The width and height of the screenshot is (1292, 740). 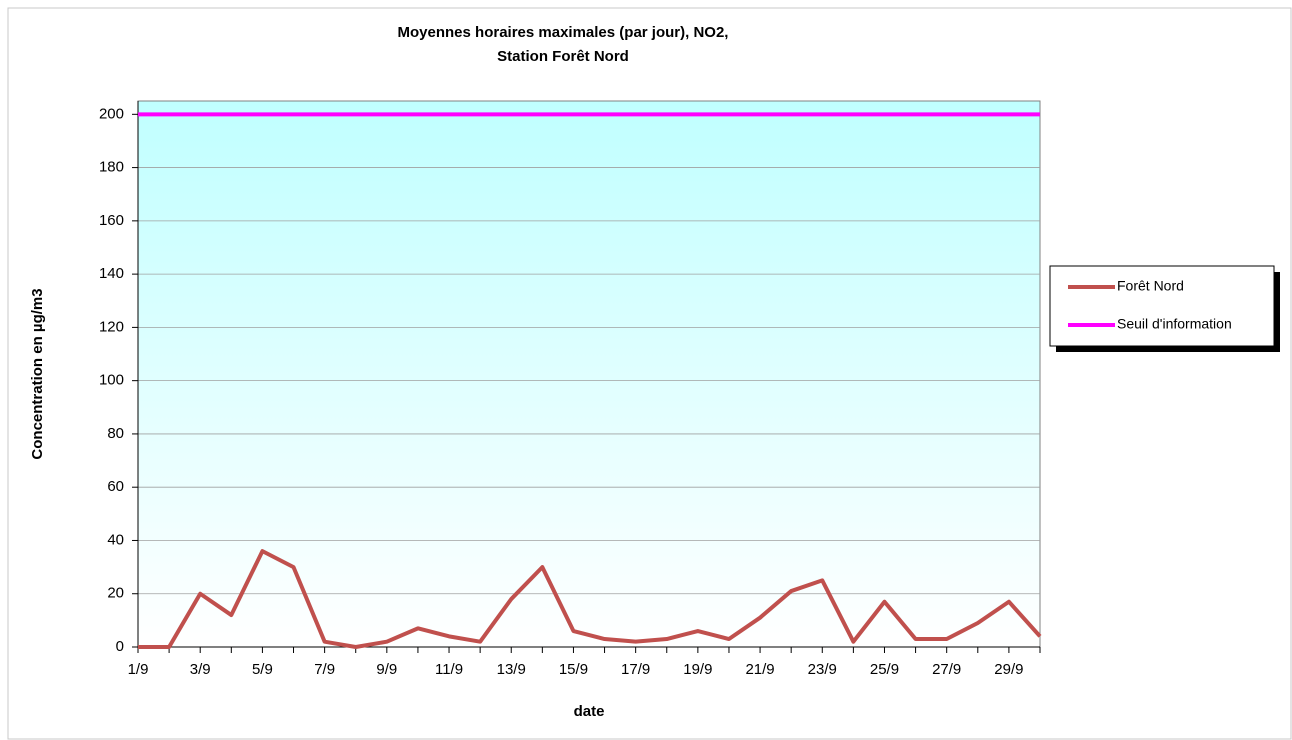 What do you see at coordinates (884, 669) in the screenshot?
I see `x-tick-label: 25/9` at bounding box center [884, 669].